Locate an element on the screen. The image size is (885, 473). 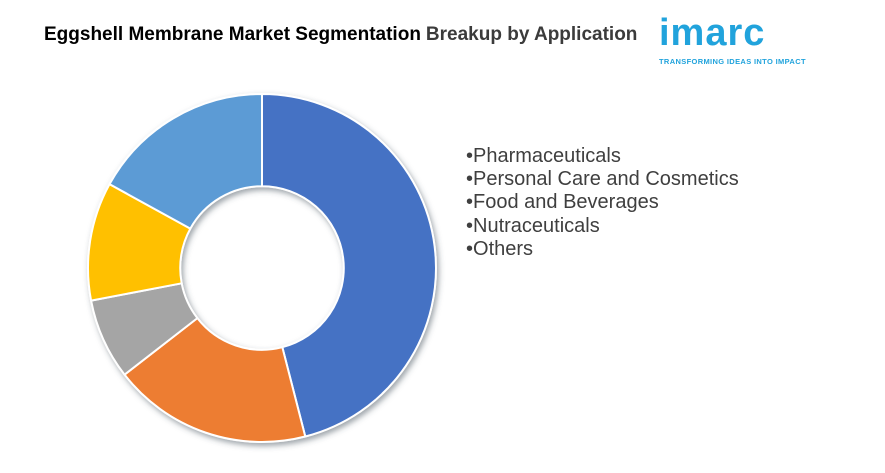
pie-slice-personal-care-and-cosmetics is located at coordinates (215, 380).